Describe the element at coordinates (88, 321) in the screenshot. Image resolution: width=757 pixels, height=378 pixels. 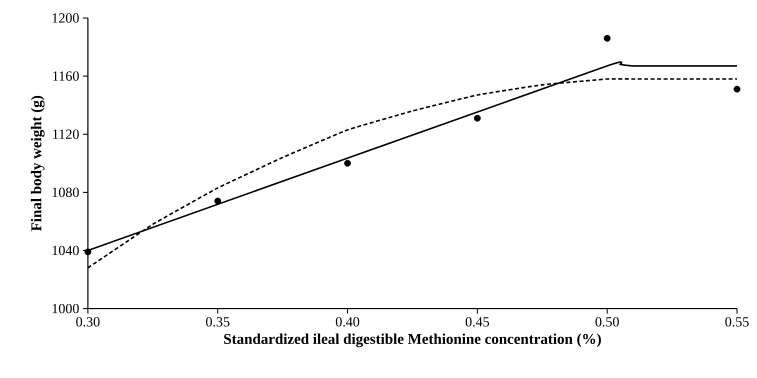
I see `x-tick-label: 0.30` at that location.